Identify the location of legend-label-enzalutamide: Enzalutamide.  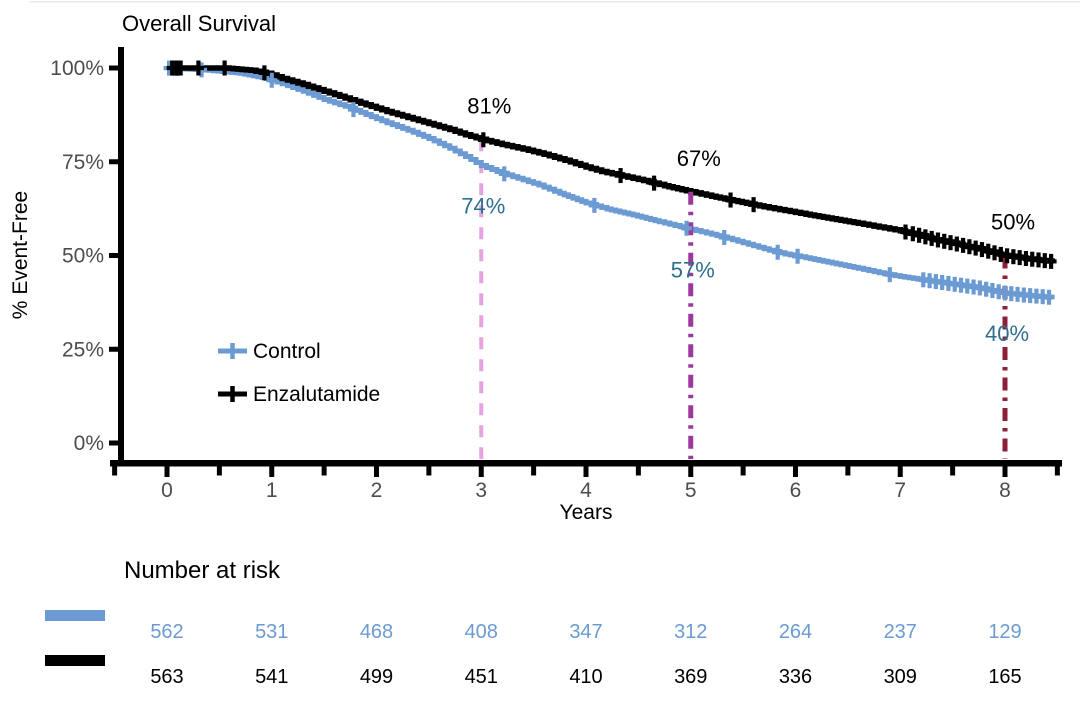
(316, 394).